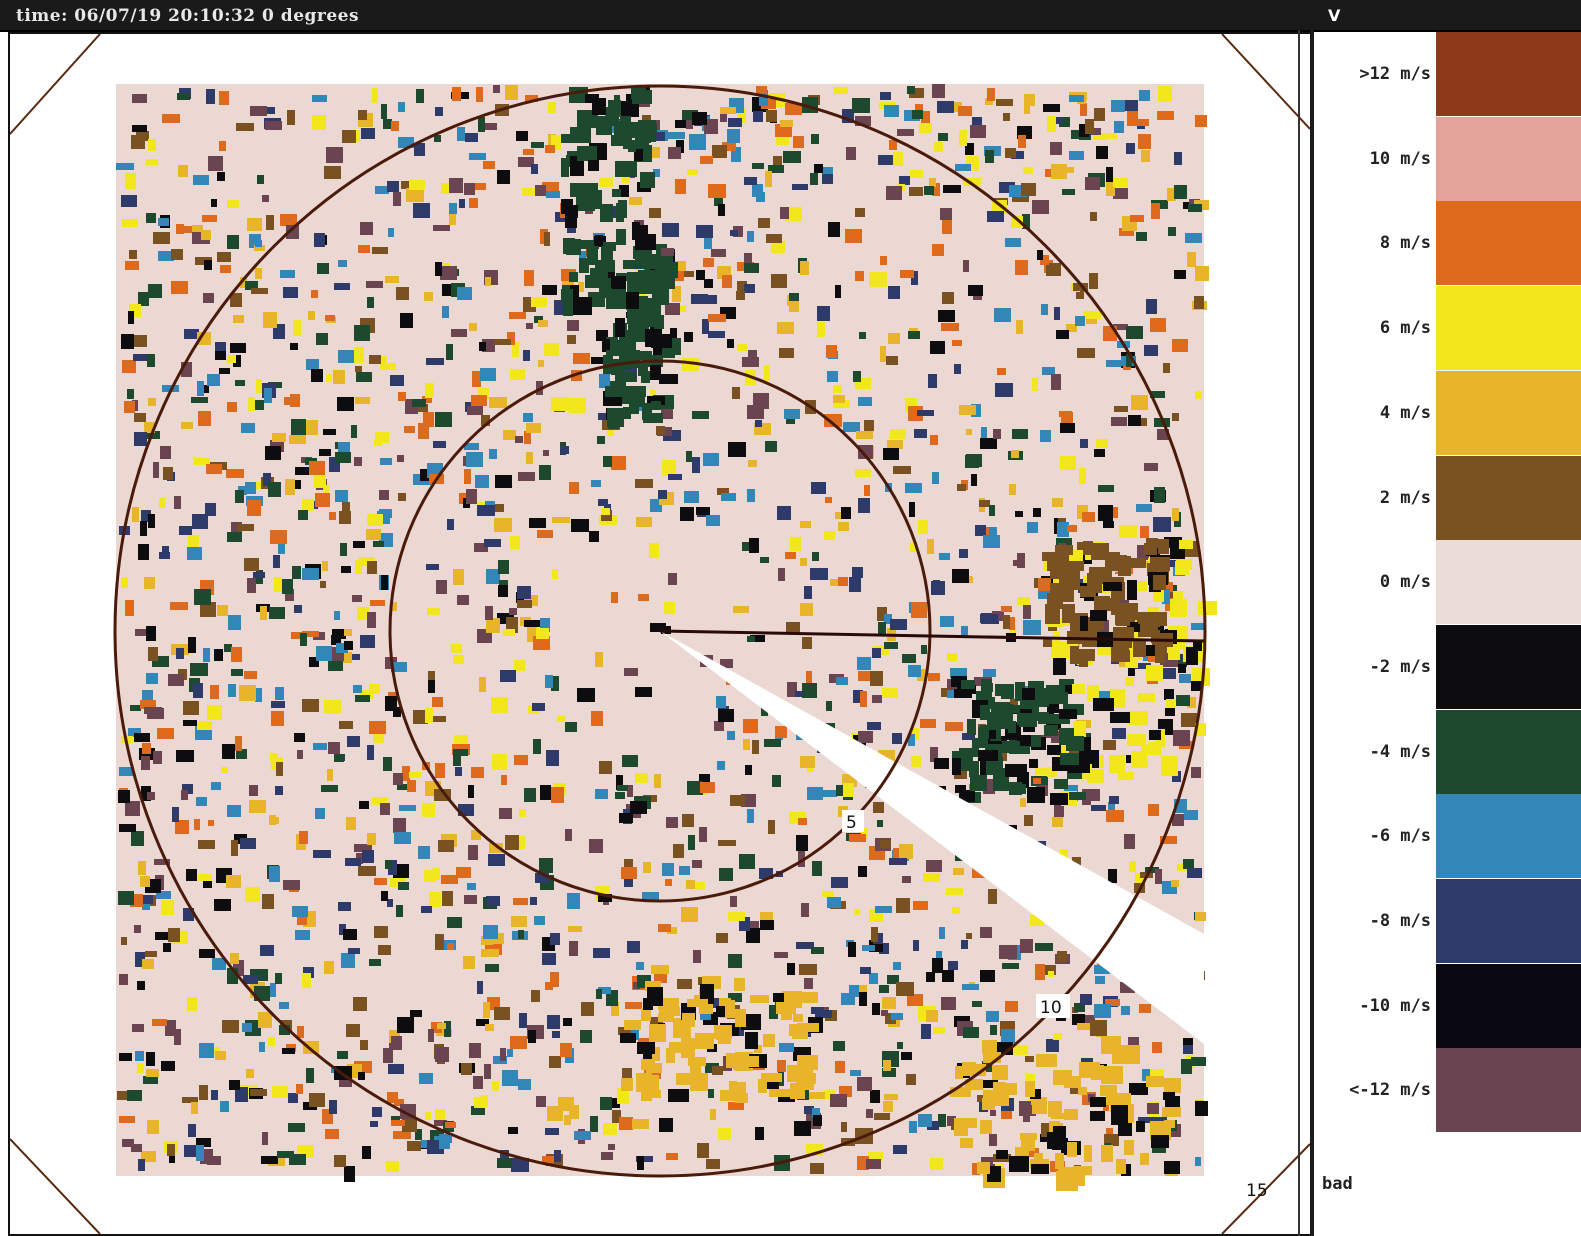 This screenshot has height=1236, width=1581. What do you see at coordinates (1405, 413) in the screenshot?
I see `legend-label: 4 m/s` at bounding box center [1405, 413].